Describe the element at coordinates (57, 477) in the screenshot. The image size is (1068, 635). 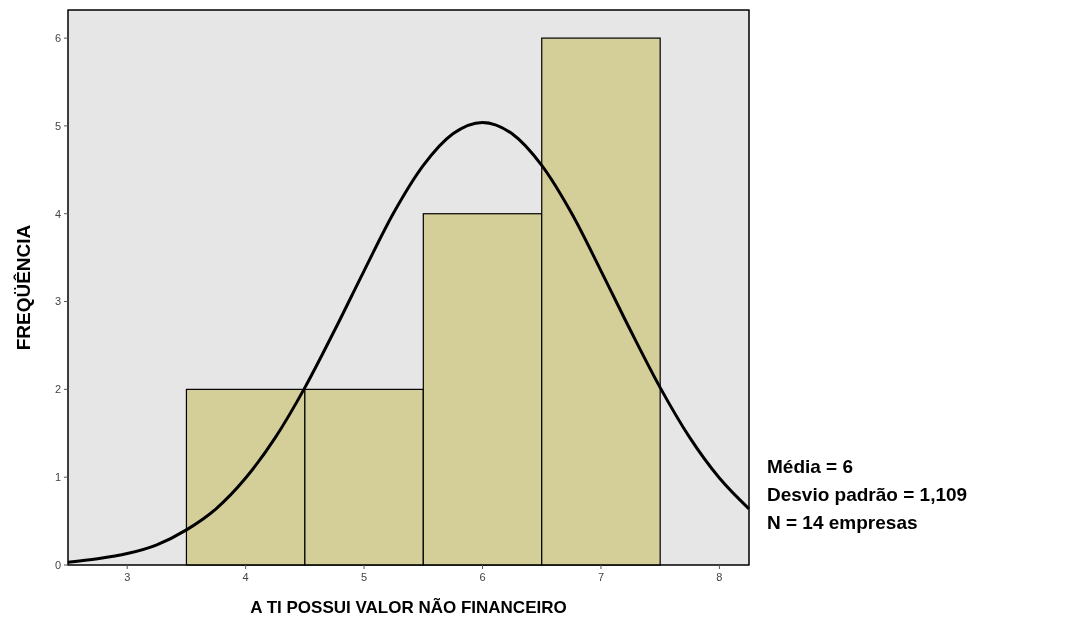
I see `y-tick-label: 1` at that location.